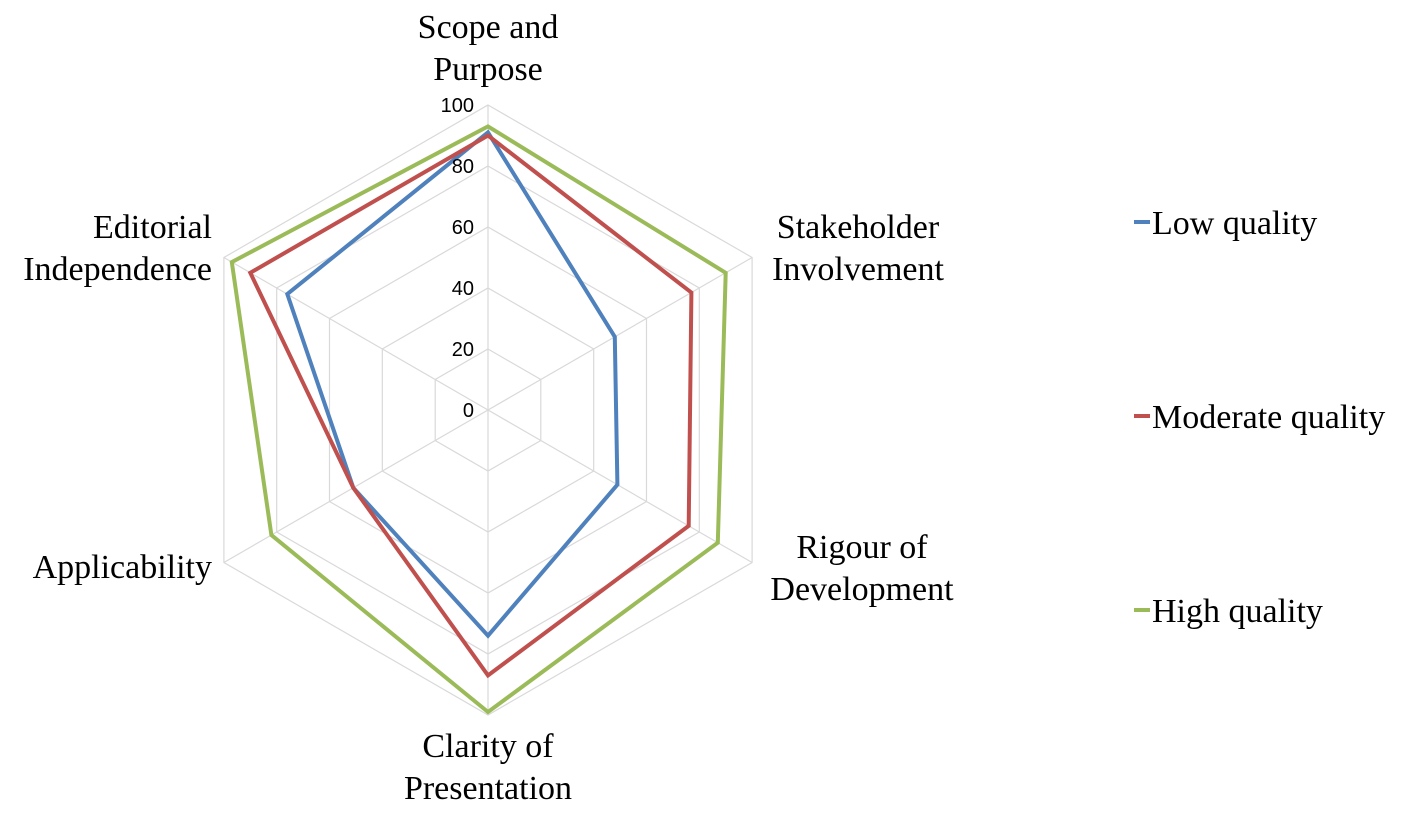 The width and height of the screenshot is (1418, 815). Describe the element at coordinates (862, 589) in the screenshot. I see `category-label-line: Development` at that location.